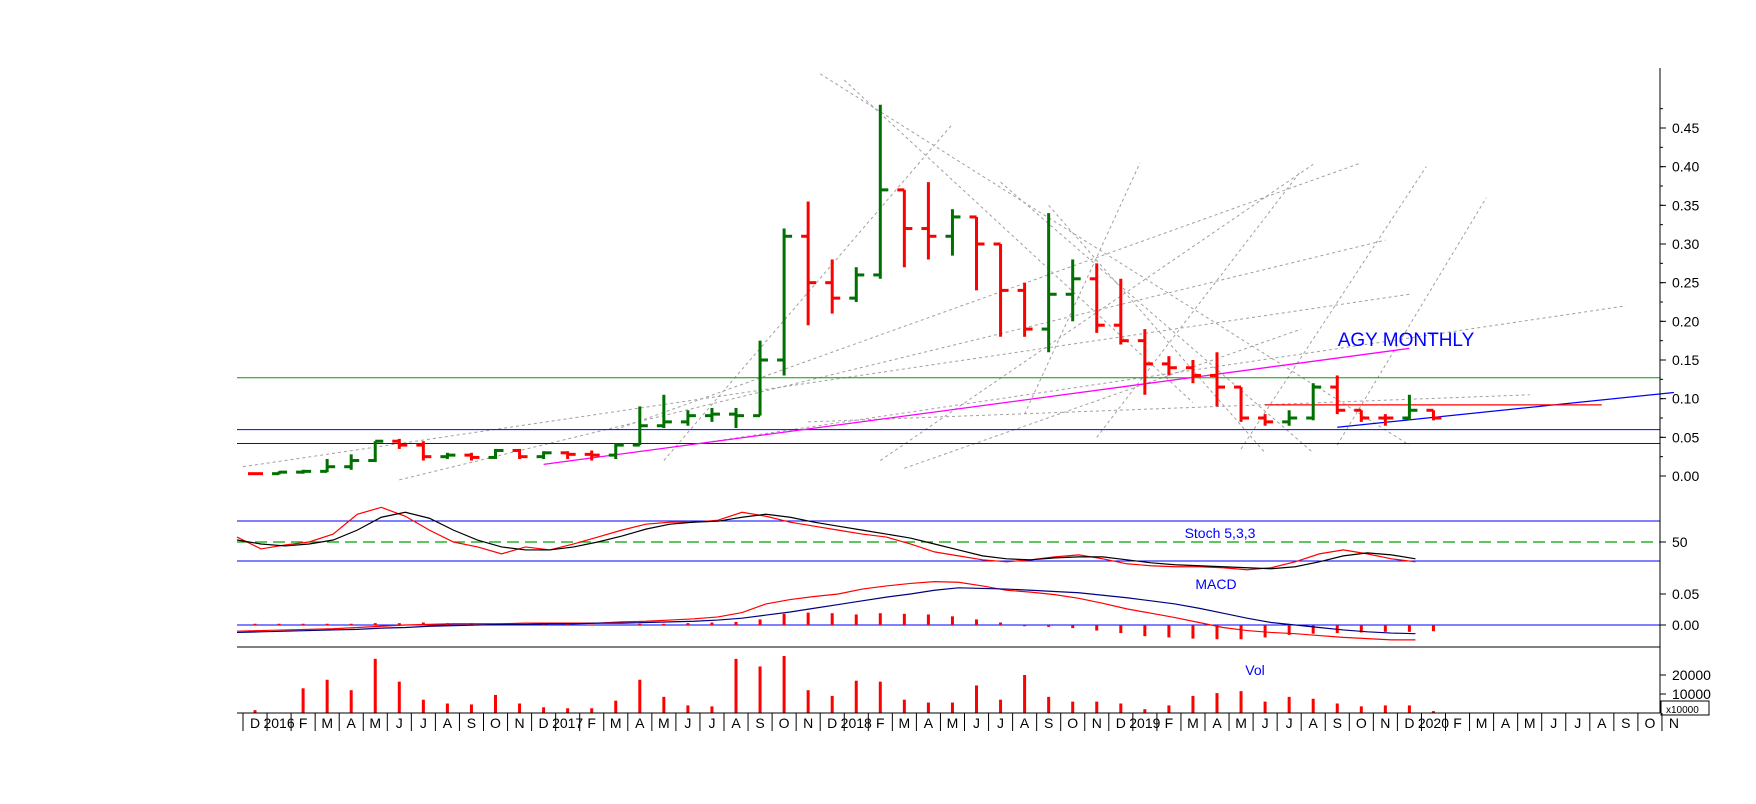 This screenshot has width=1756, height=804. I want to click on volume-panel, so click(844, 684).